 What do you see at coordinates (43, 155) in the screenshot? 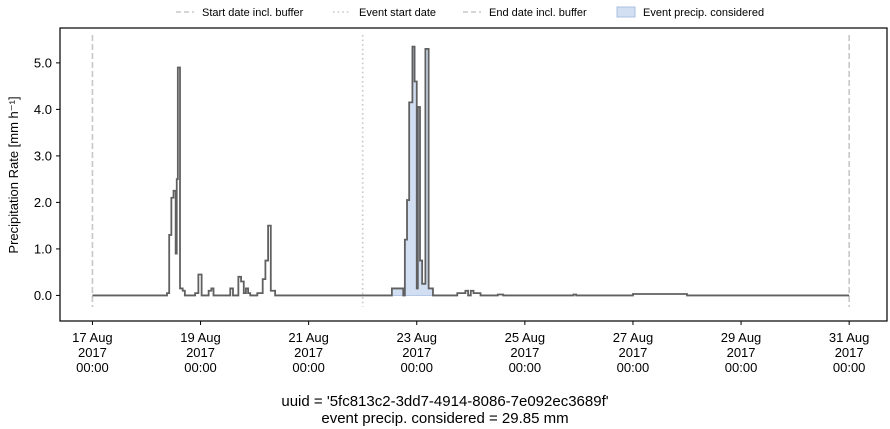
I see `y-tick-label: 3.0` at bounding box center [43, 155].